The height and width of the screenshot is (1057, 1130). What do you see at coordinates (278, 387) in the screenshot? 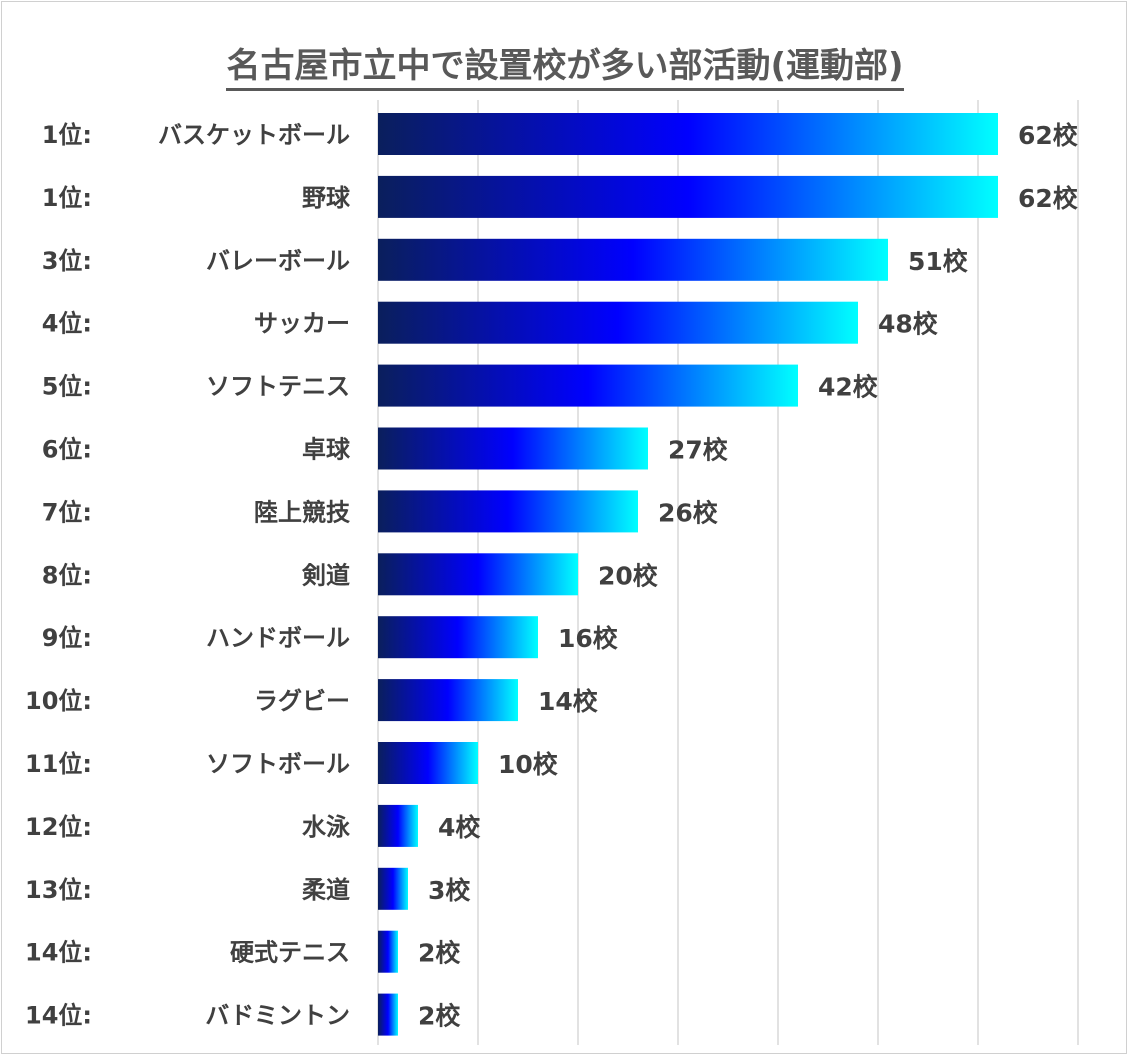
I see `category-label: ソフトテニス` at bounding box center [278, 387].